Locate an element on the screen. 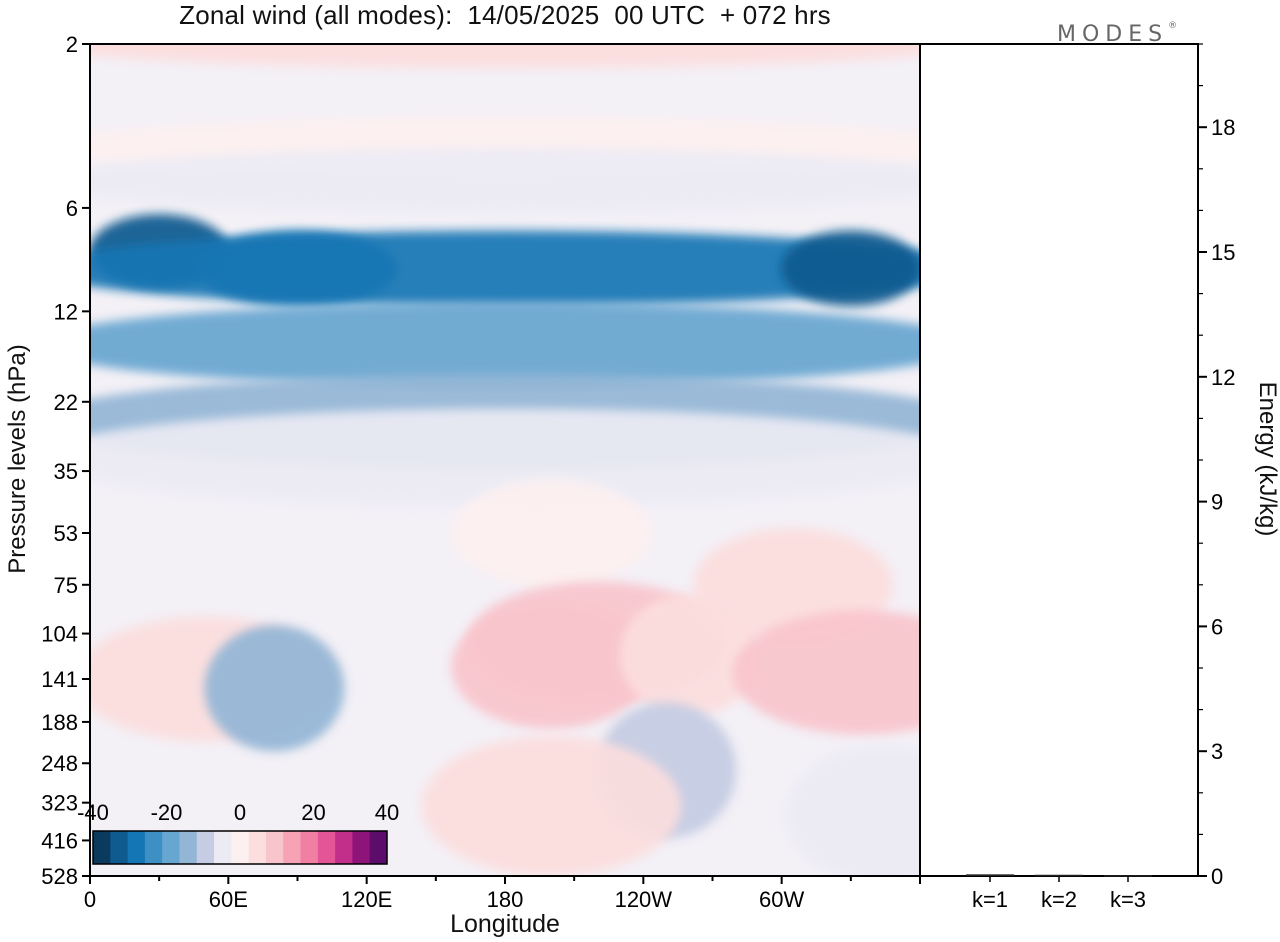  energy-tick-label: 9 is located at coordinates (1217, 502).